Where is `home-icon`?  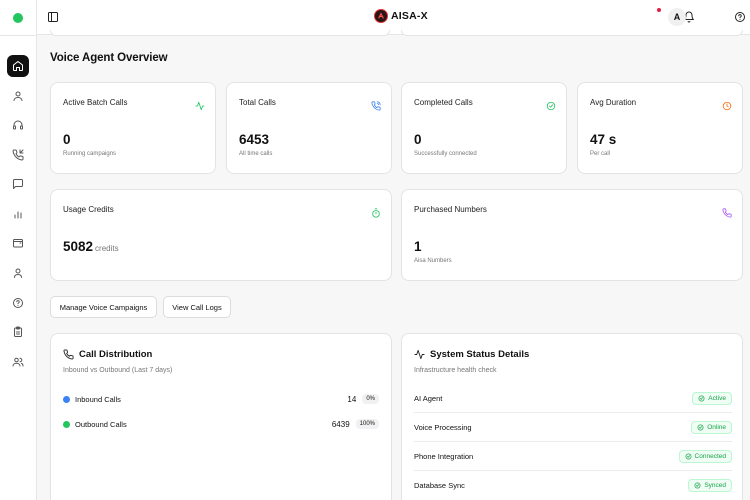
home-icon is located at coordinates (18, 66).